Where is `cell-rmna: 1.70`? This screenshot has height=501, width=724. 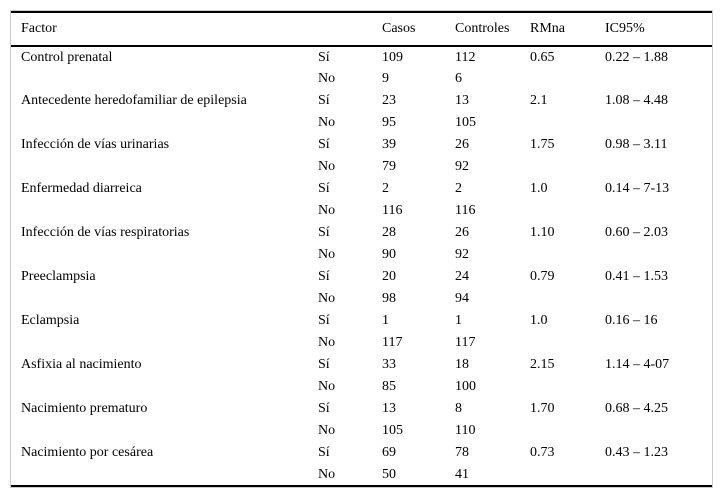 cell-rmna: 1.70 is located at coordinates (542, 408).